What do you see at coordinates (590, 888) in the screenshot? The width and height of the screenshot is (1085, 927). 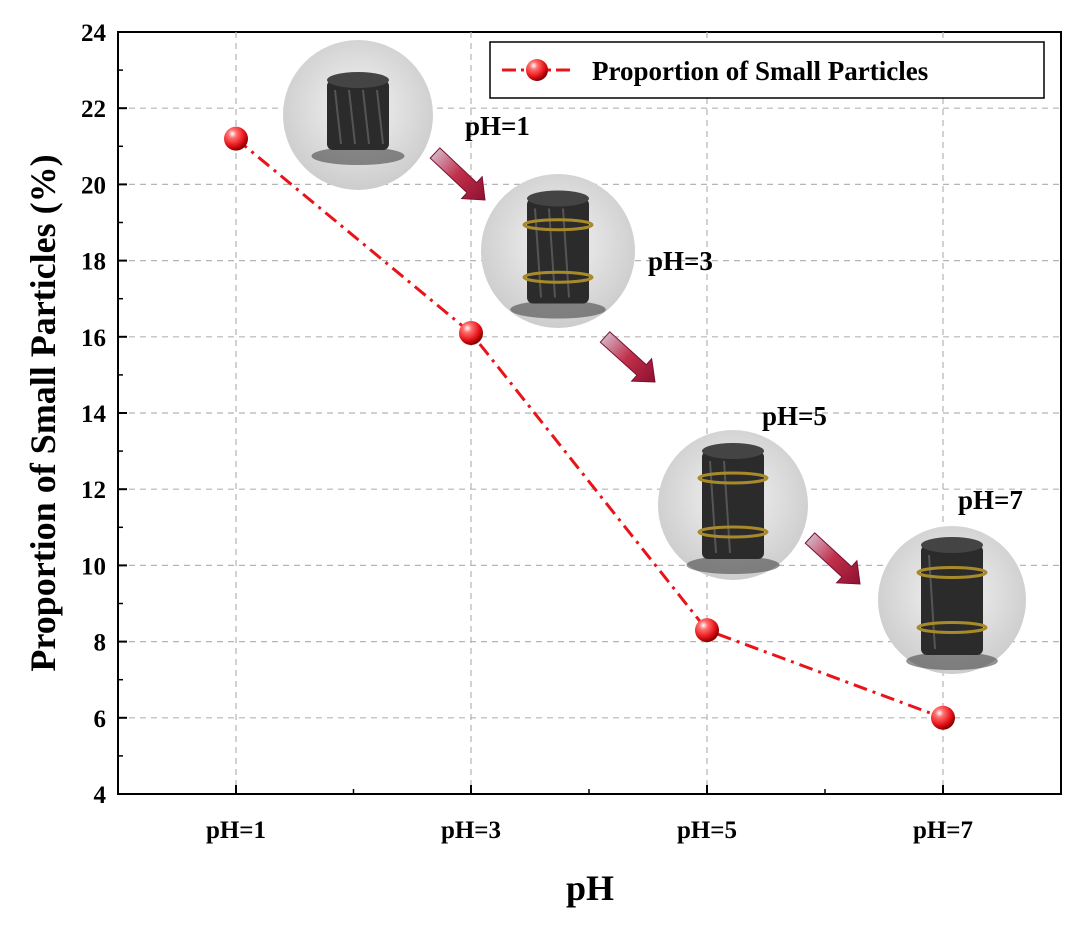 I see `x-axis-title: pH` at bounding box center [590, 888].